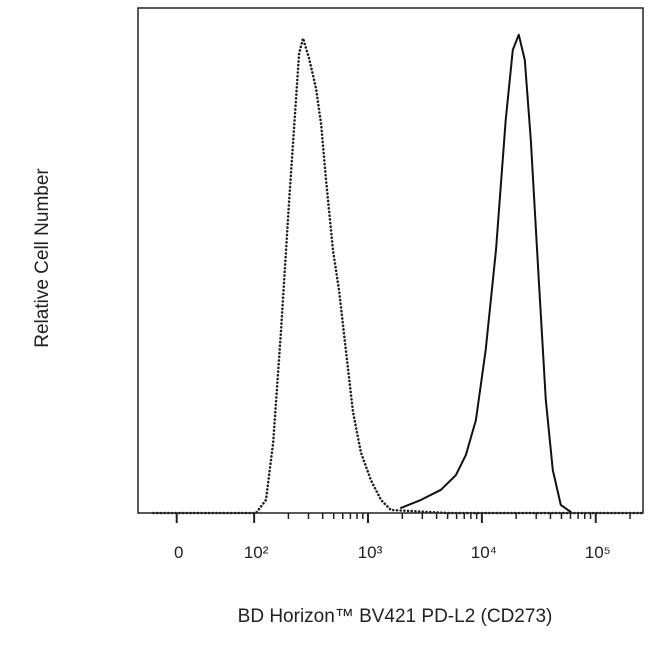 This screenshot has height=655, width=650. What do you see at coordinates (395, 616) in the screenshot?
I see `x-axis-label: BD Horizon™ BV421 PD-L2 (CD273)` at bounding box center [395, 616].